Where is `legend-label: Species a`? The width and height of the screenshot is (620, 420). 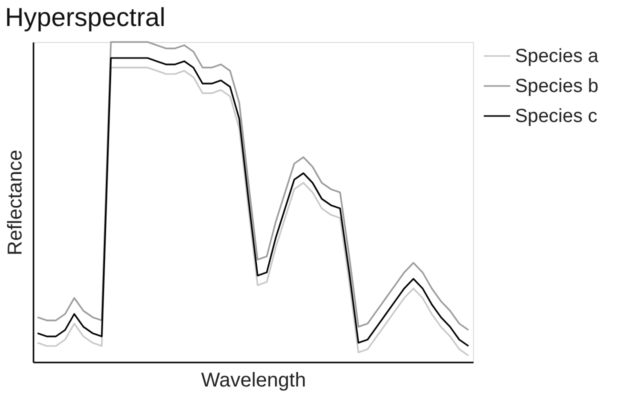 legend-label: Species a is located at coordinates (557, 56).